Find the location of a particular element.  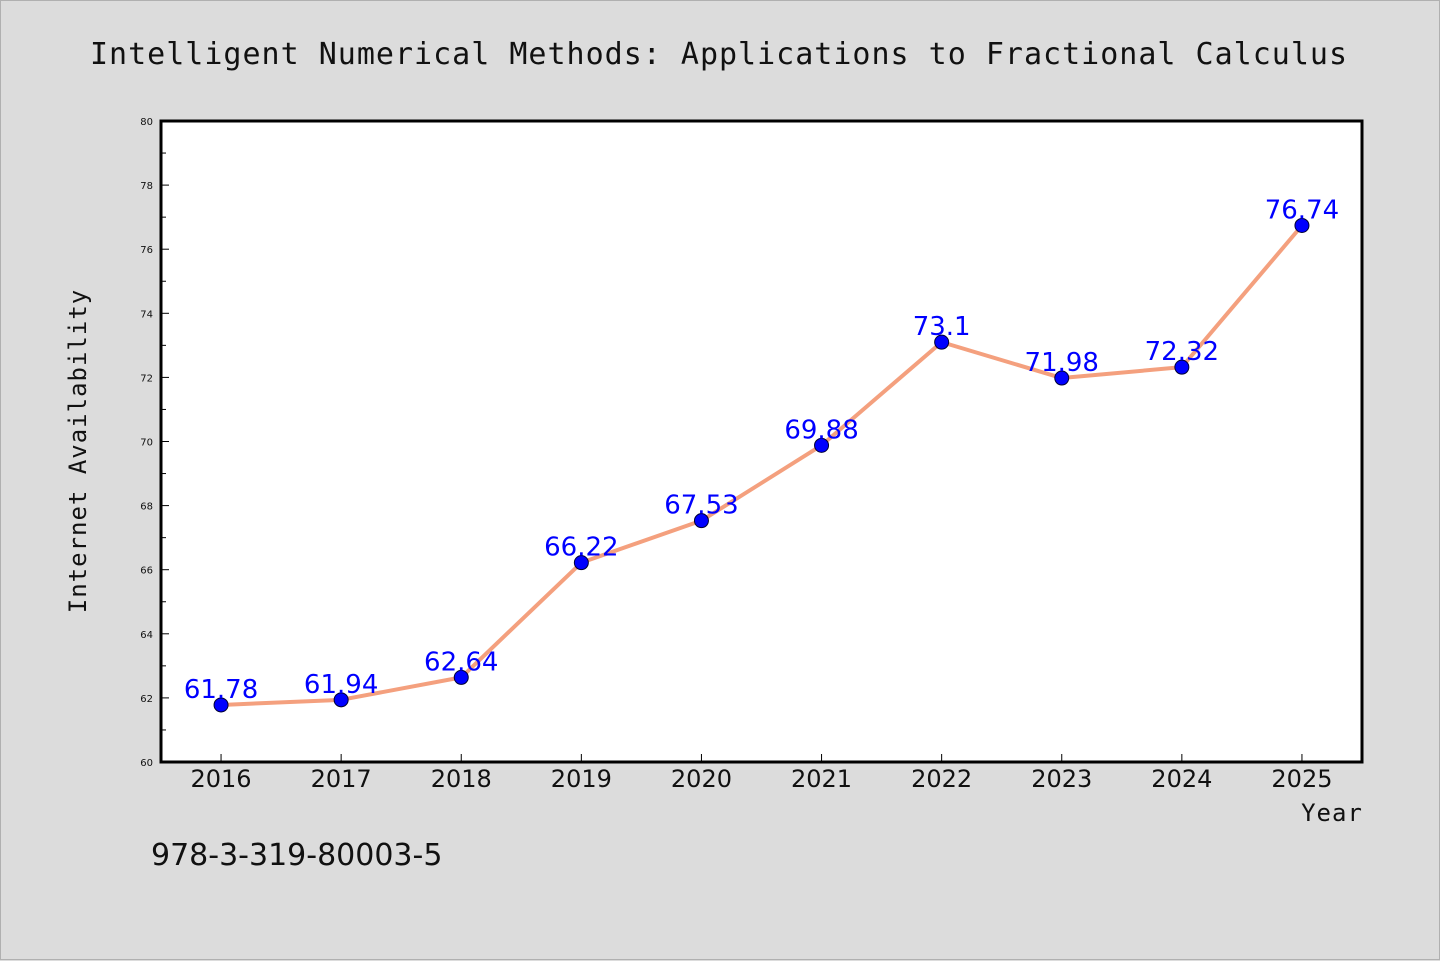

data-label: 61.94 is located at coordinates (341, 685).